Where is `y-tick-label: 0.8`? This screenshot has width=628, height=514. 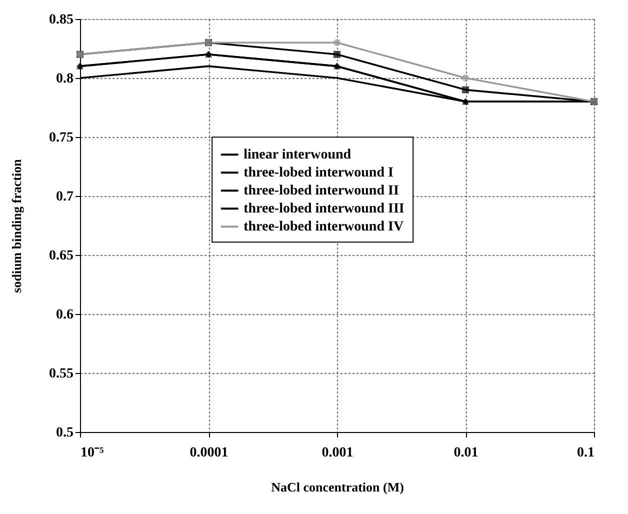
y-tick-label: 0.8 is located at coordinates (65, 79).